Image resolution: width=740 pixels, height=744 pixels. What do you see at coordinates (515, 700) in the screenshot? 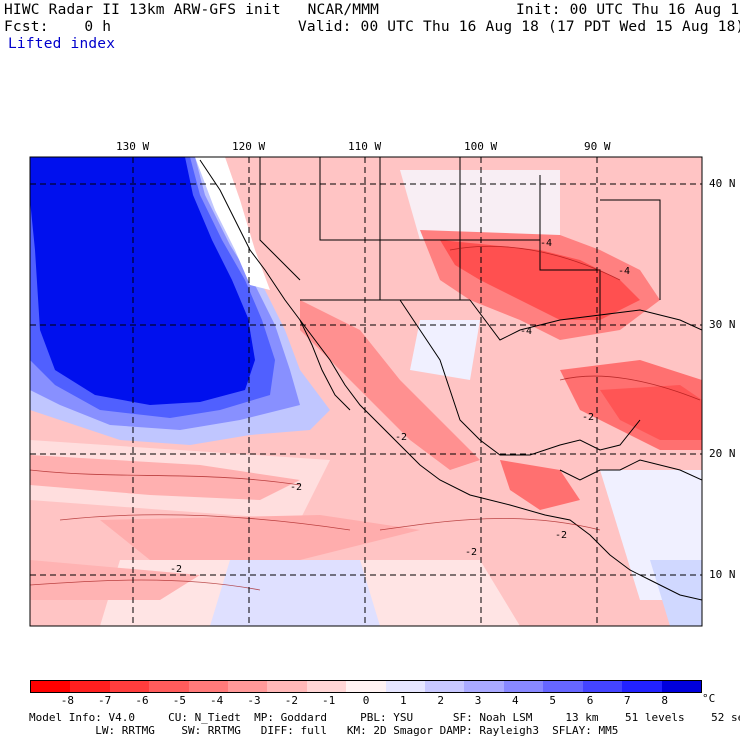
I see `colorbar-tick-label: 4` at bounding box center [515, 700].